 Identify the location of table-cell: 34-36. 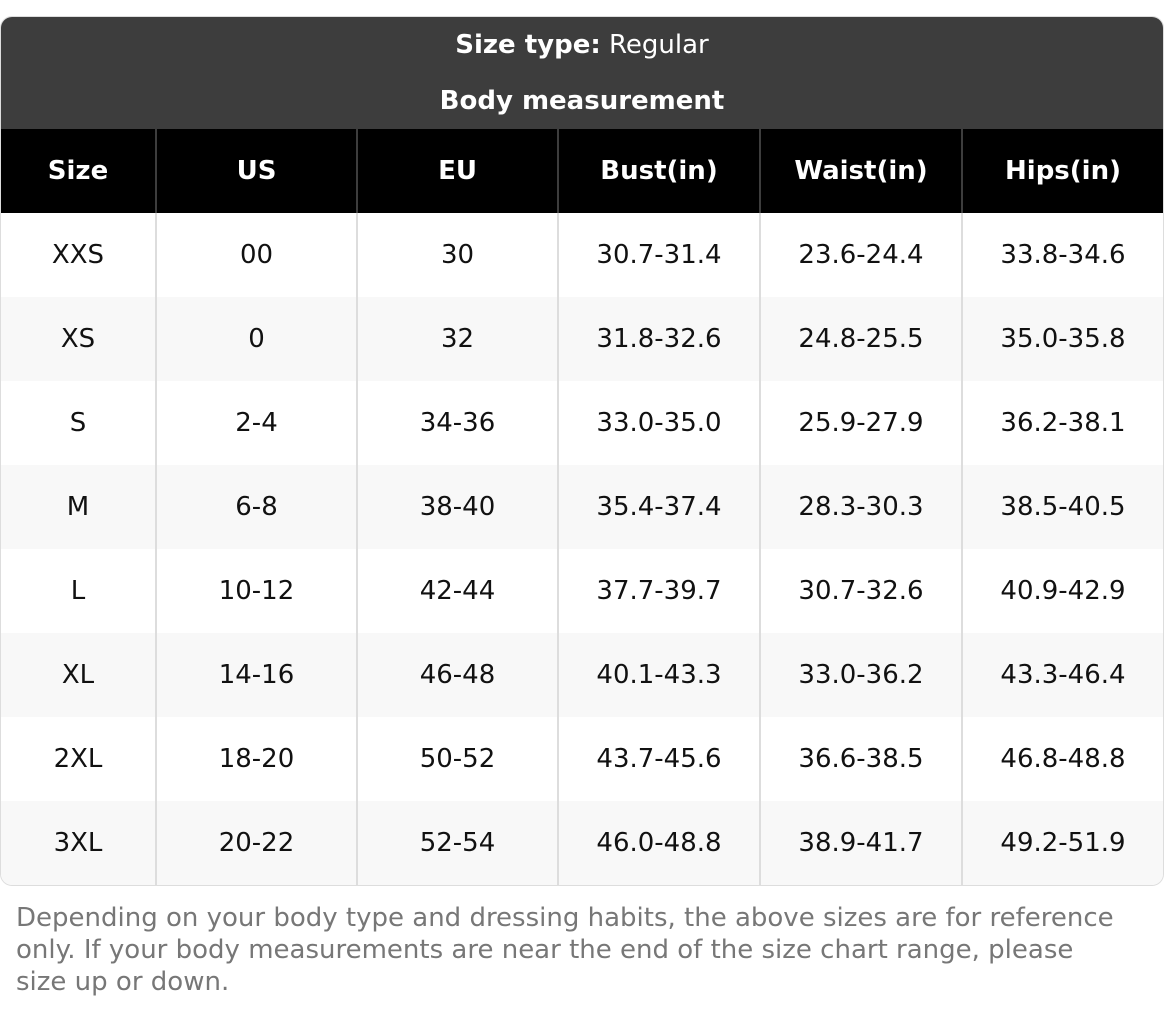
(457, 423).